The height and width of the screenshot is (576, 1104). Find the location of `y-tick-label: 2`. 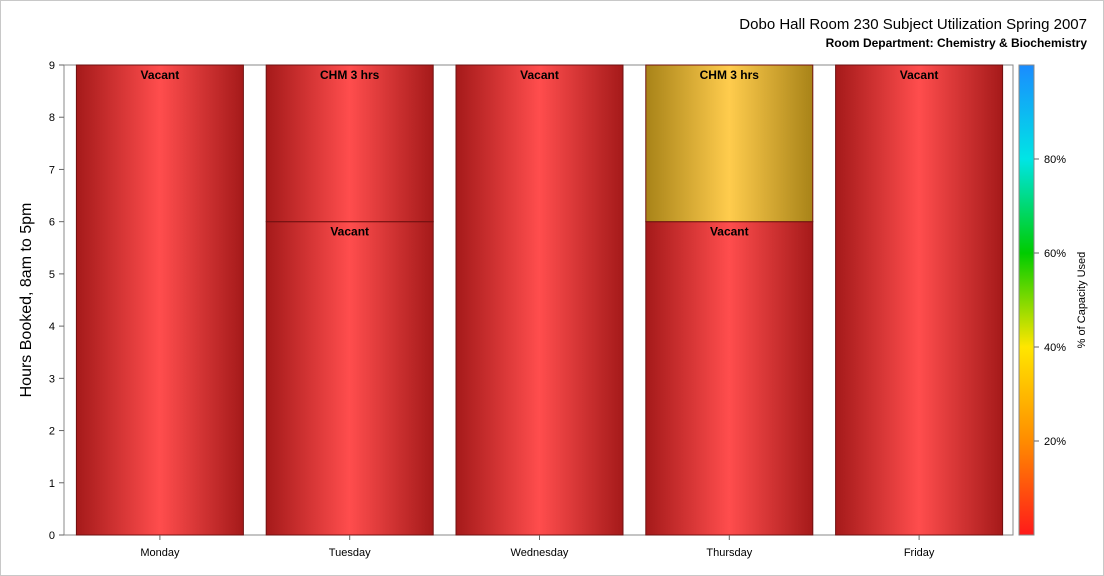

y-tick-label: 2 is located at coordinates (52, 432).